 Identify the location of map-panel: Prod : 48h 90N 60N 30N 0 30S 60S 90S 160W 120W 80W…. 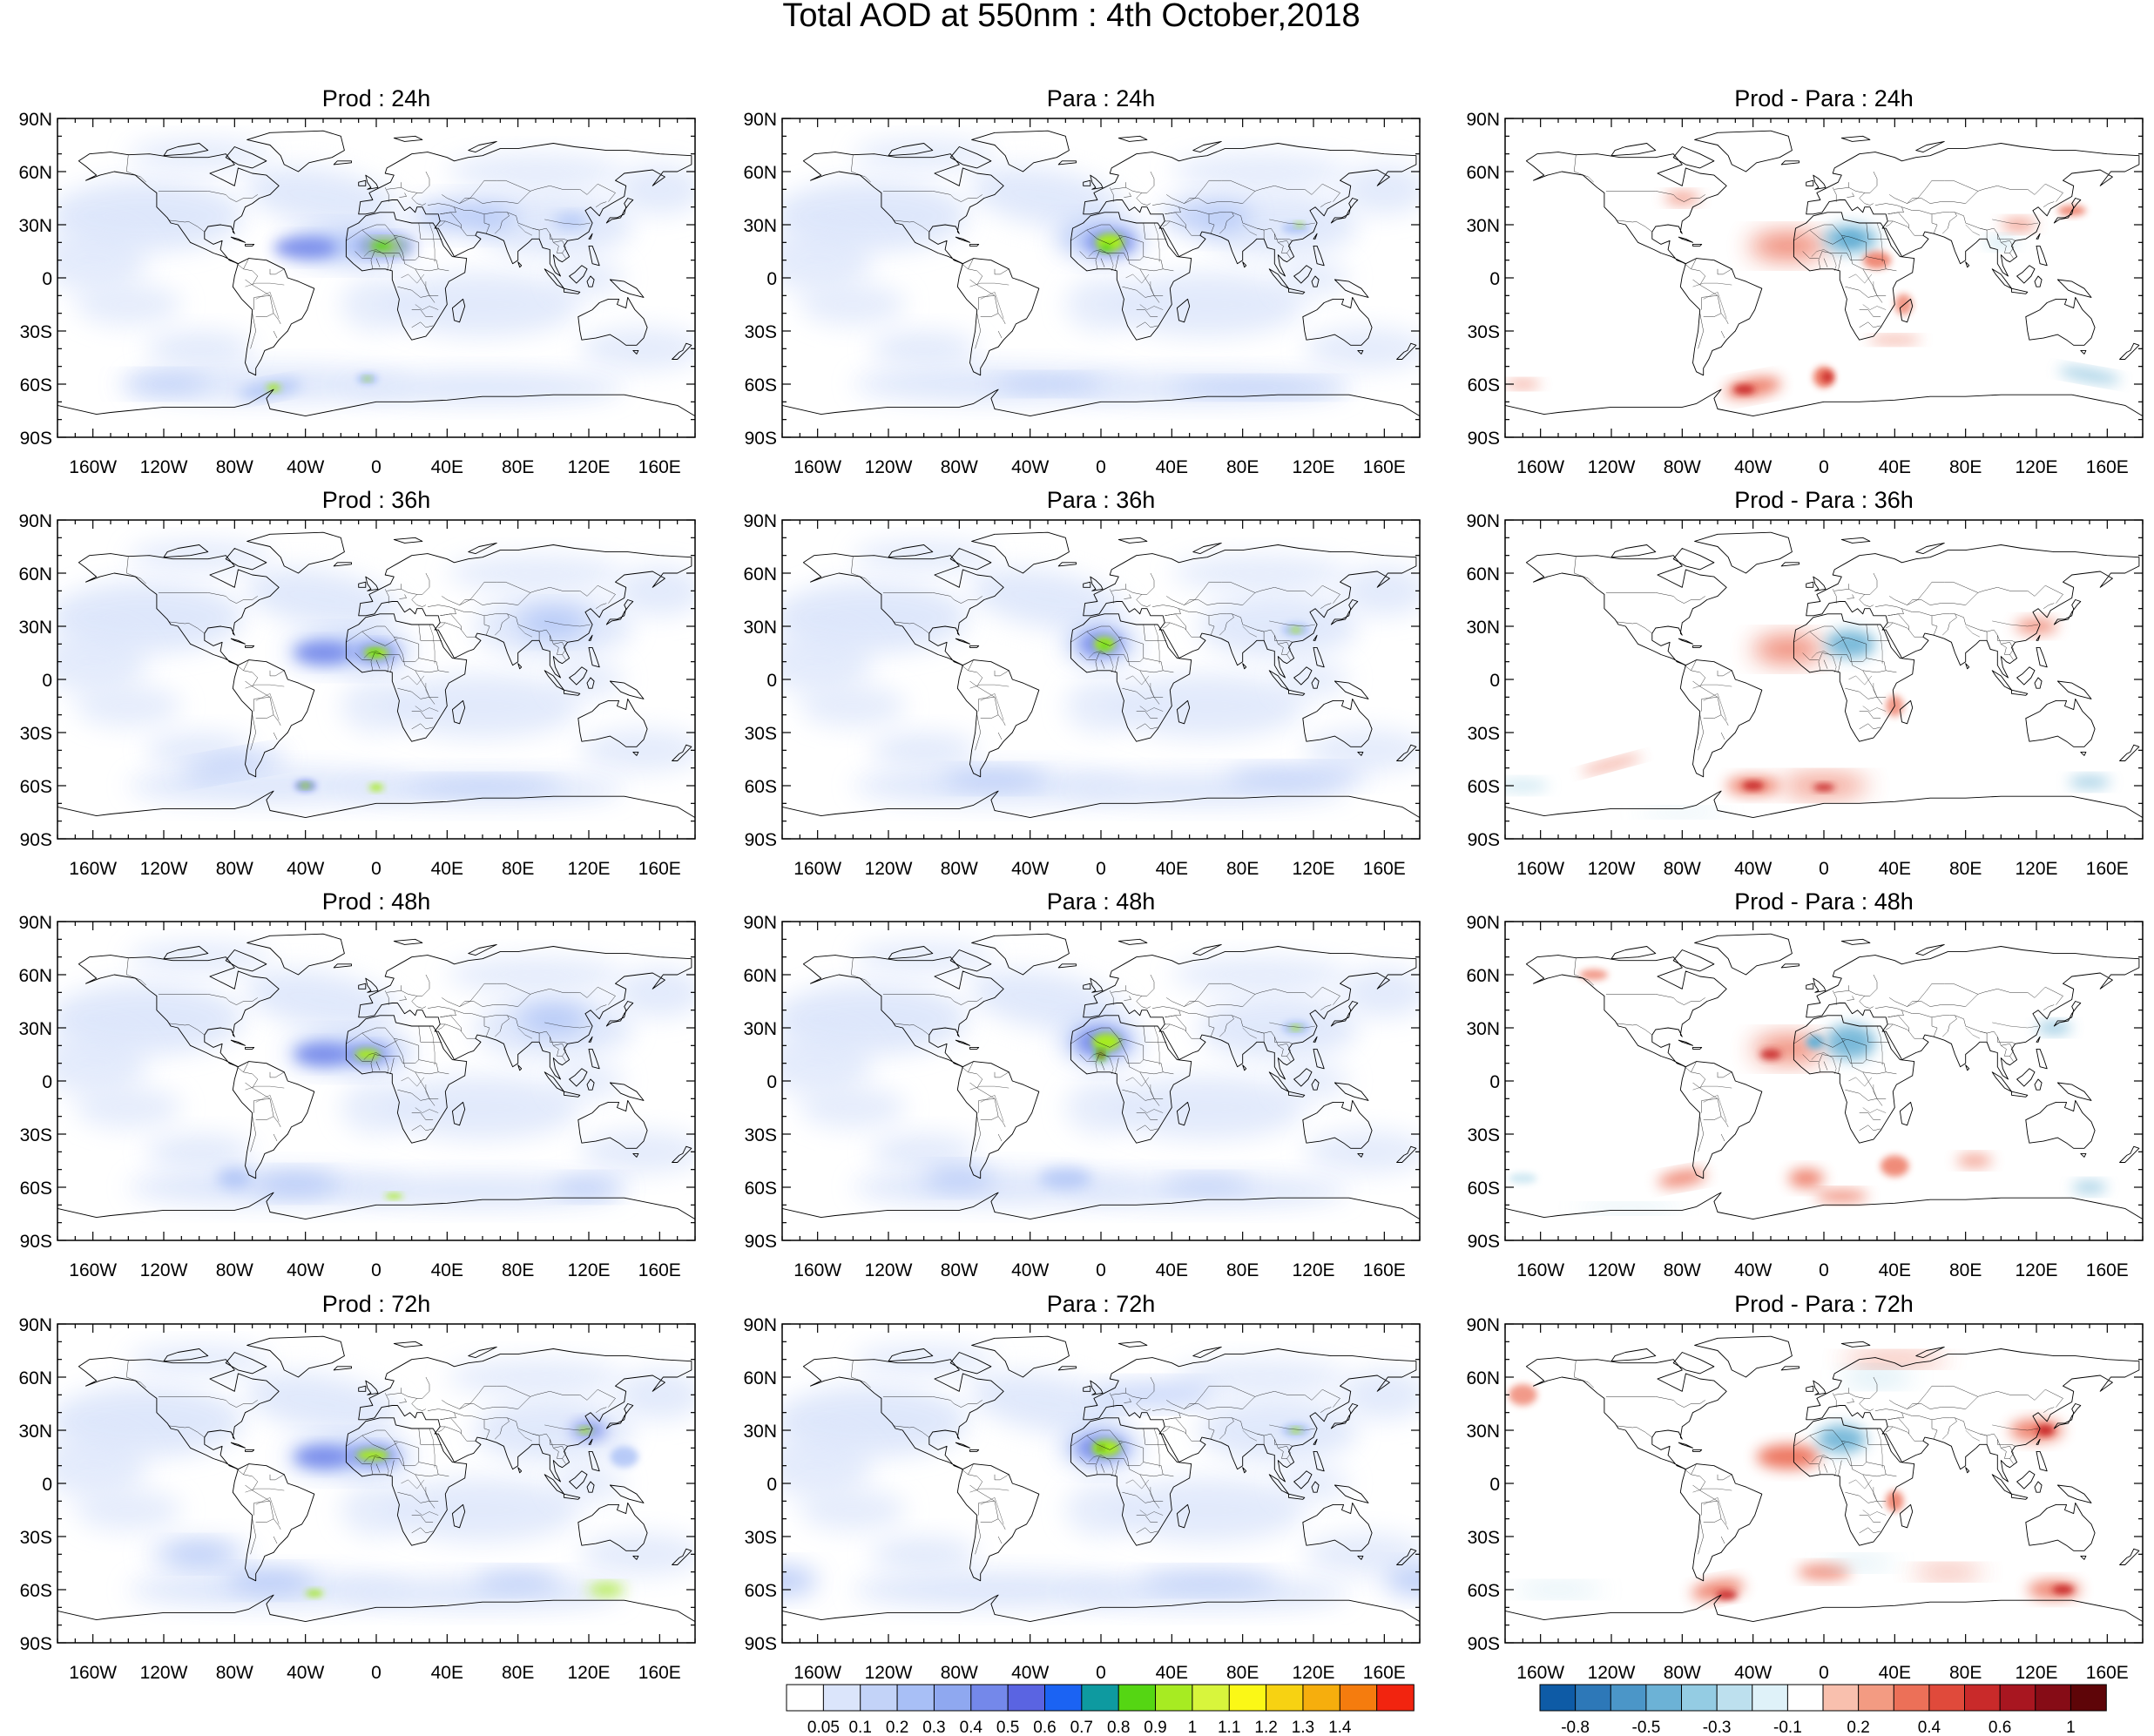
(357, 1084).